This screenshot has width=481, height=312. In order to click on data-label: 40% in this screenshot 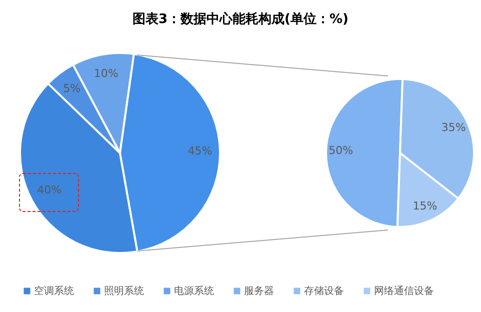, I will do `click(49, 190)`.